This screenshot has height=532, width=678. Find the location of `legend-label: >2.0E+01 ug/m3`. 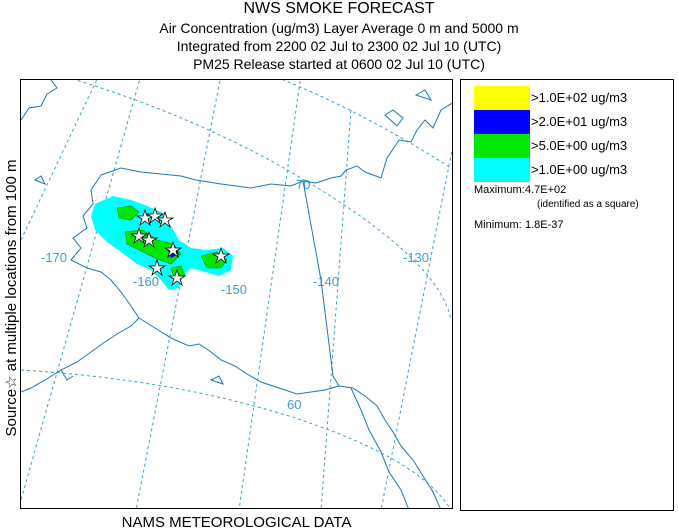

legend-label: >2.0E+01 ug/m3 is located at coordinates (579, 121).